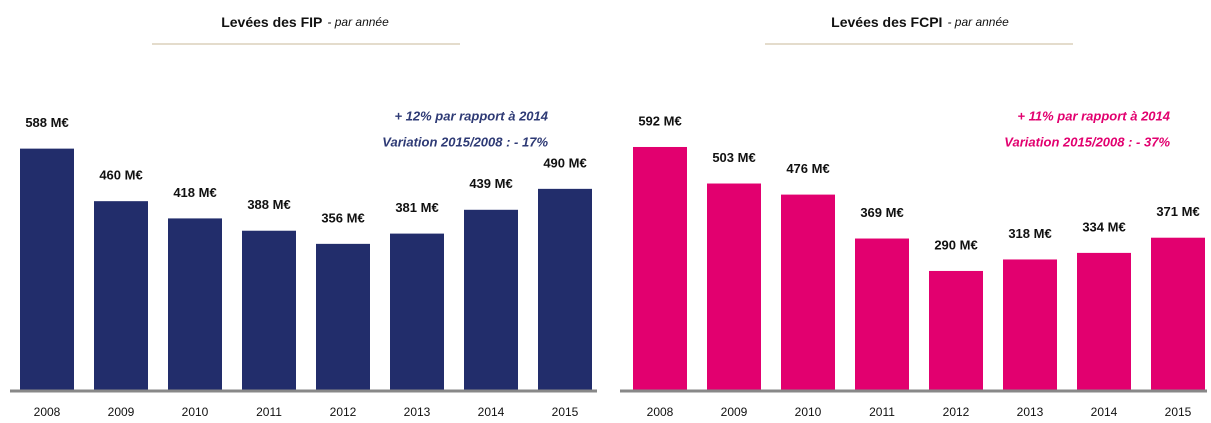  I want to click on chart-title: Levées des FIP - par année, so click(305, 22).